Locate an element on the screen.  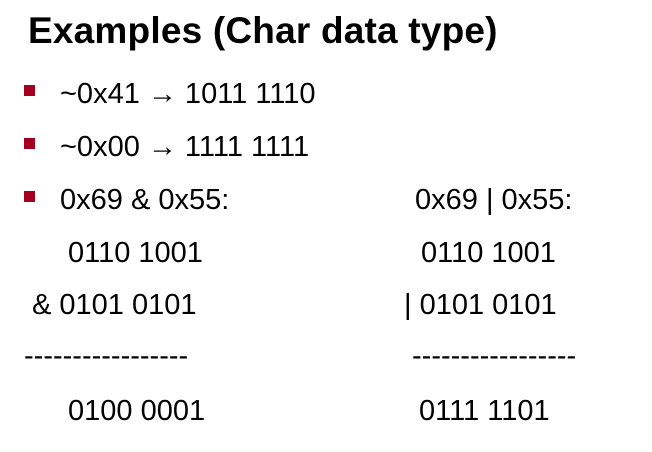
bullet-text-1: ~0x41 → 1011 1110 is located at coordinates (188, 94).